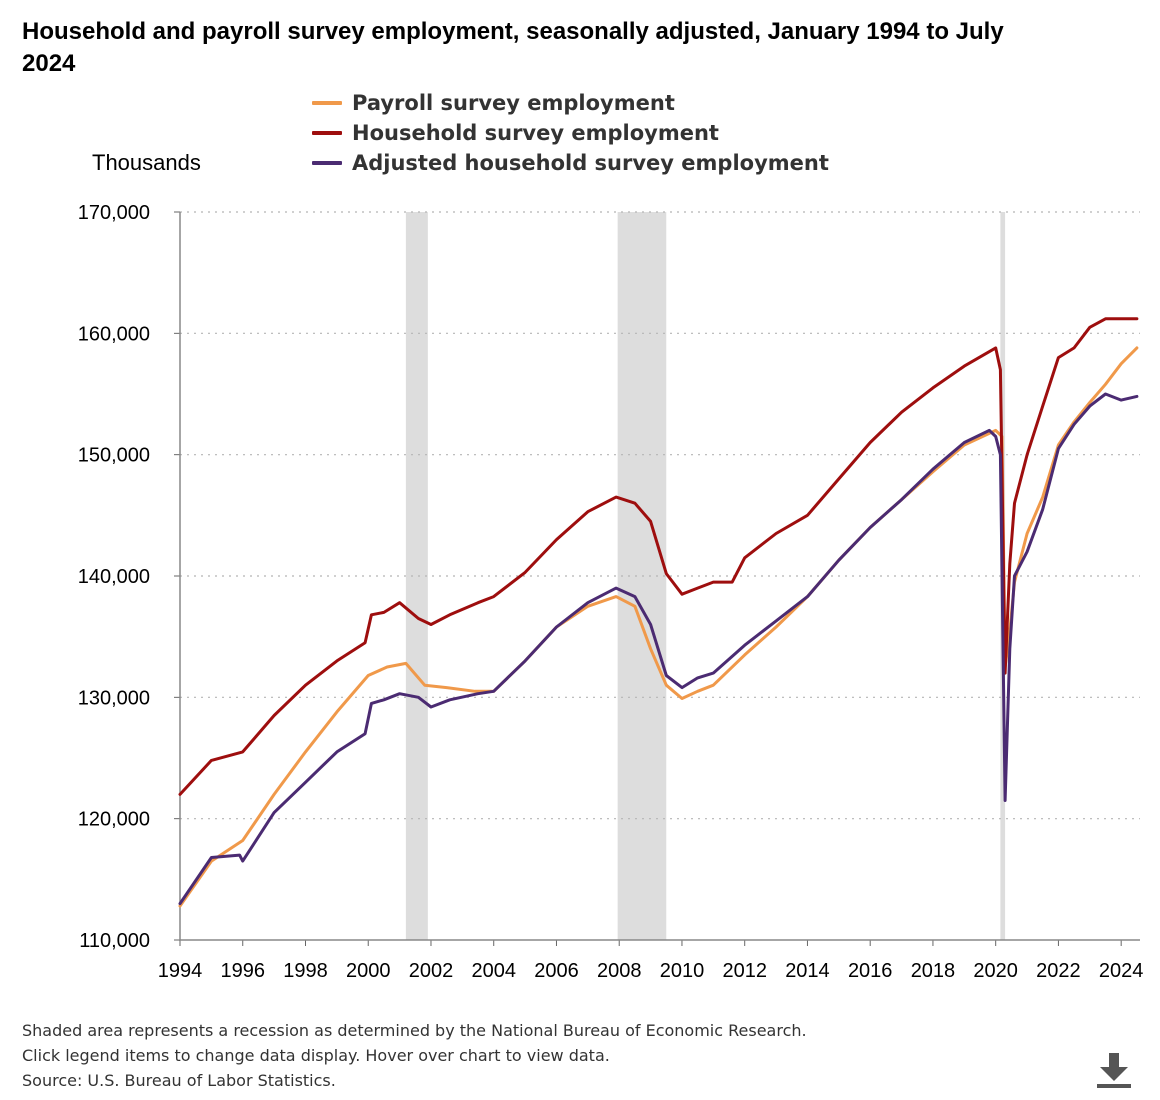  What do you see at coordinates (179, 1080) in the screenshot?
I see `note-source: Source: U.S. Bureau of Labor Statistics.` at bounding box center [179, 1080].